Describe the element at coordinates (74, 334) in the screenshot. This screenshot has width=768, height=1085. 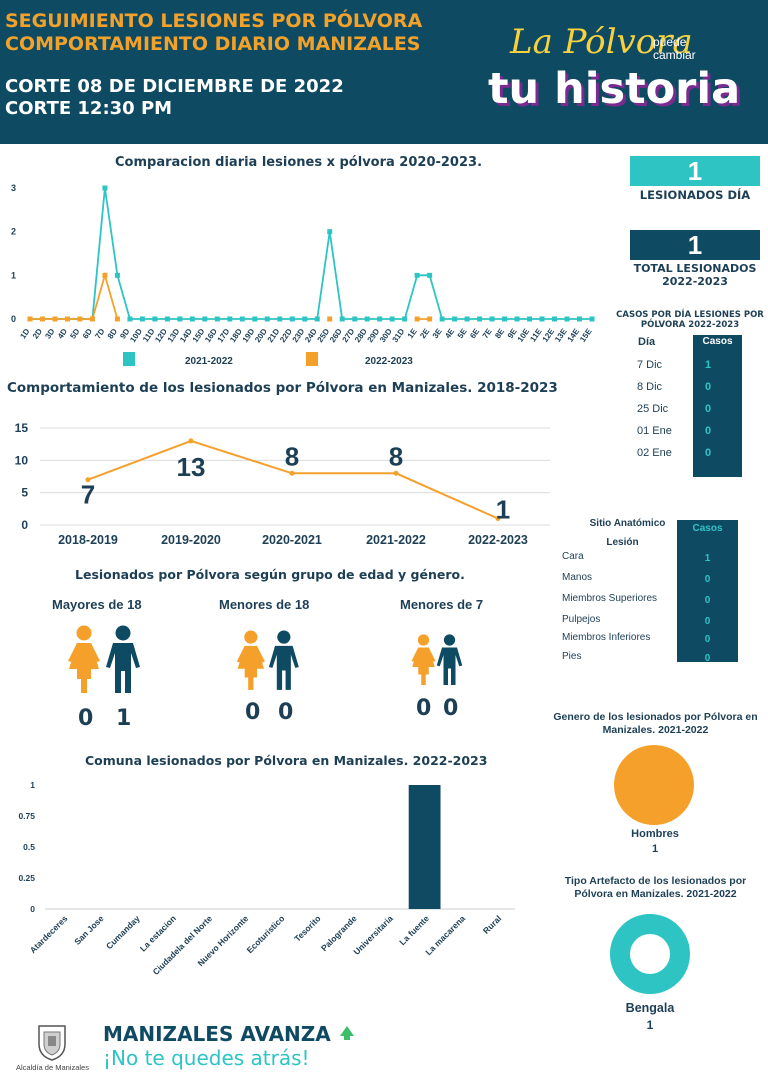
I see `x-tick-label: 5D` at that location.